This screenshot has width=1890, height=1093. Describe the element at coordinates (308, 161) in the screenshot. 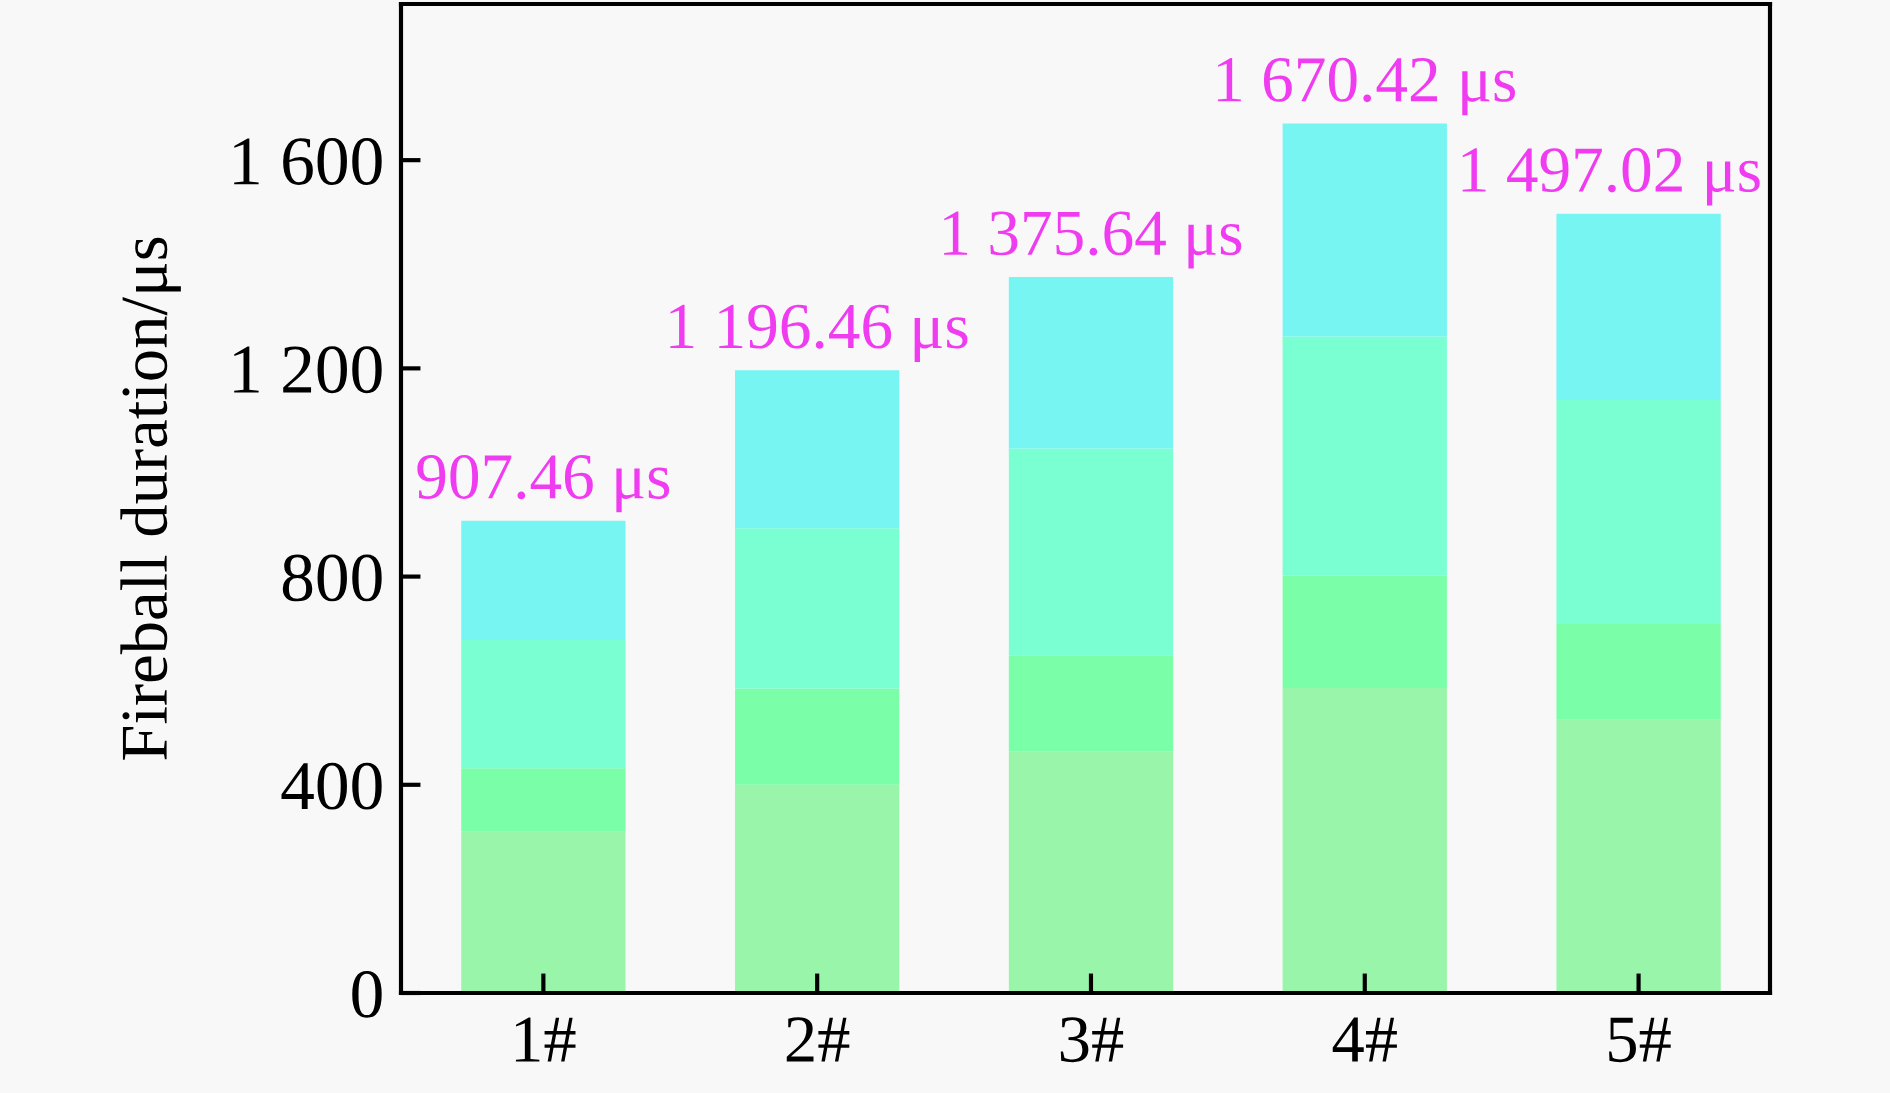

I see `y-tick-label: 1 600` at that location.